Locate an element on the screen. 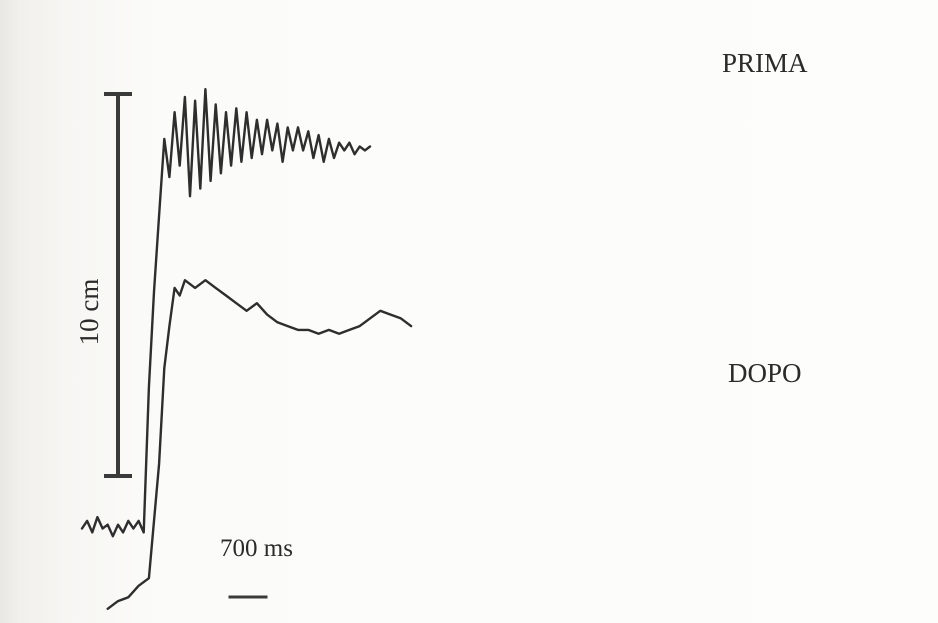  series-label-prima: PRIMA is located at coordinates (765, 63).